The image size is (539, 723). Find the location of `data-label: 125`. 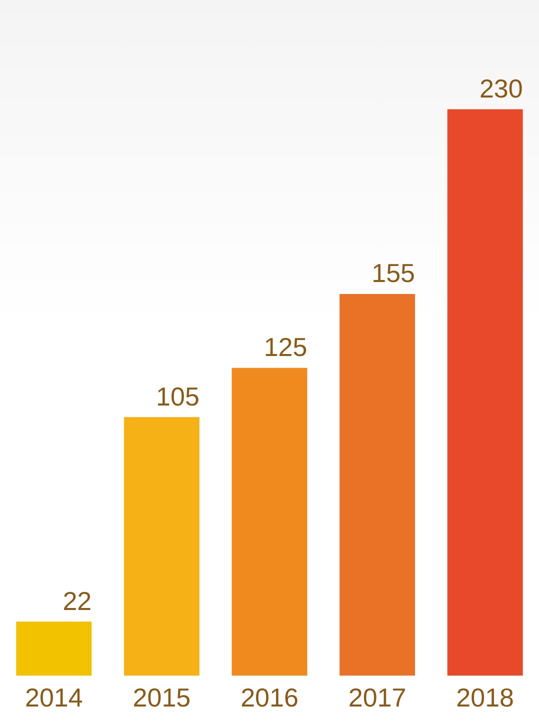

data-label: 125 is located at coordinates (286, 347).